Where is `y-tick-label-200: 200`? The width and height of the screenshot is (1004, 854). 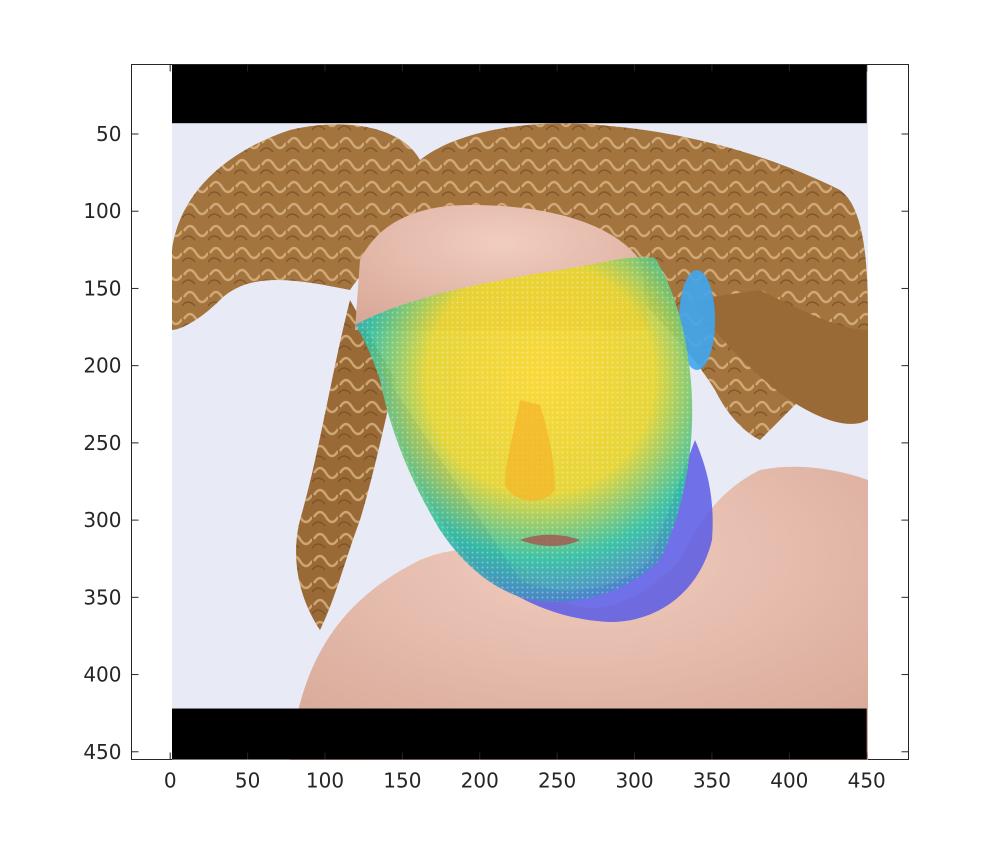
y-tick-label-200: 200 is located at coordinates (102, 366).